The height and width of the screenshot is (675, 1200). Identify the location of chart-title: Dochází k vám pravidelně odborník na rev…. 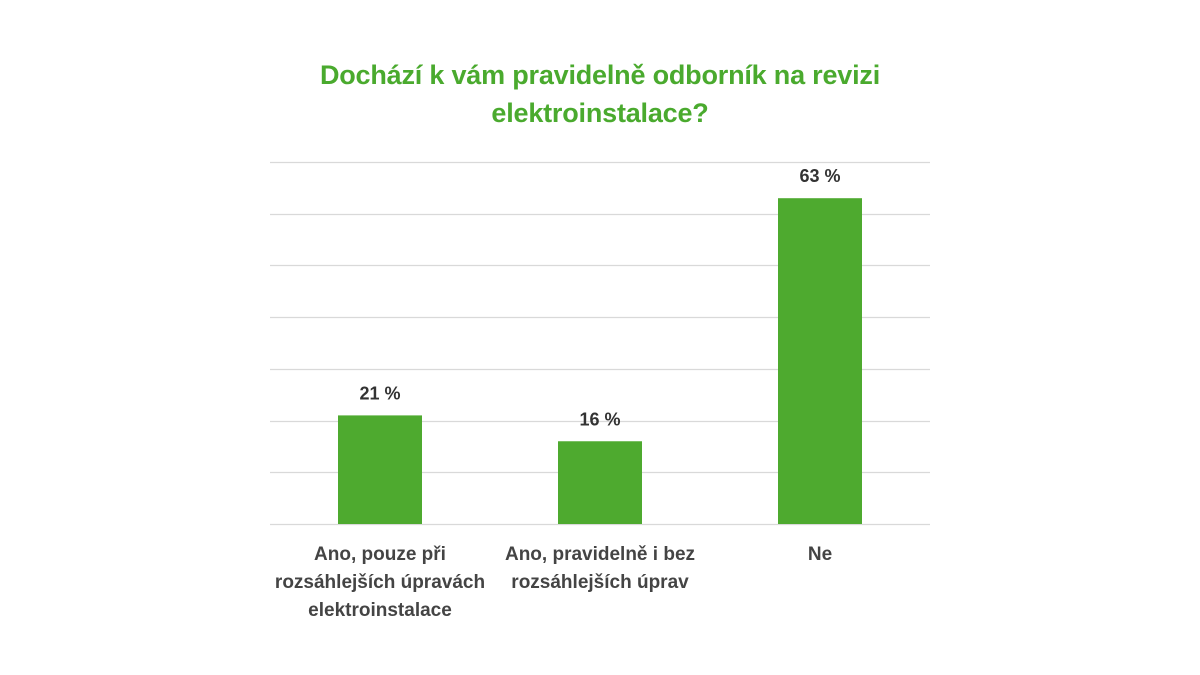
(600, 94).